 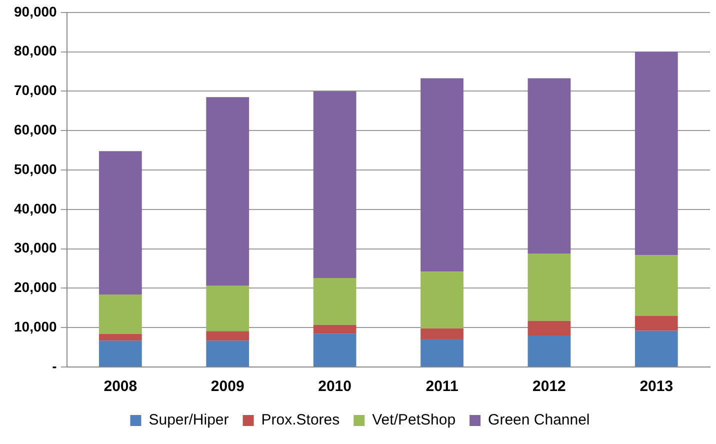 I want to click on y-tick-label: 20,000, so click(x=36, y=287).